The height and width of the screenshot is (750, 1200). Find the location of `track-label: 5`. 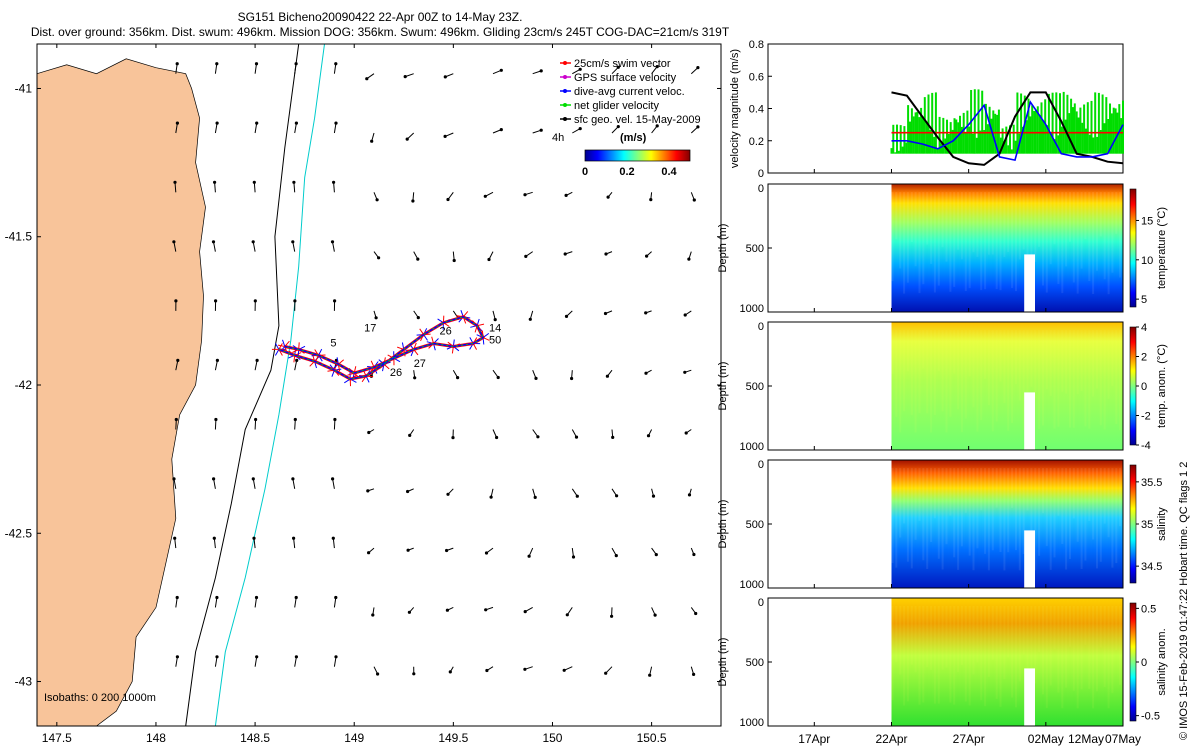

track-label: 5 is located at coordinates (333, 344).